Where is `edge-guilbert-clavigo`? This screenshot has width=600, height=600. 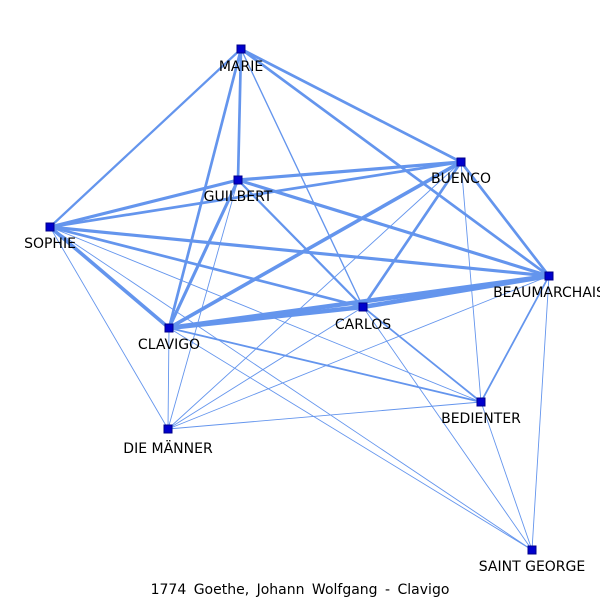 edge-guilbert-clavigo is located at coordinates (203, 254).